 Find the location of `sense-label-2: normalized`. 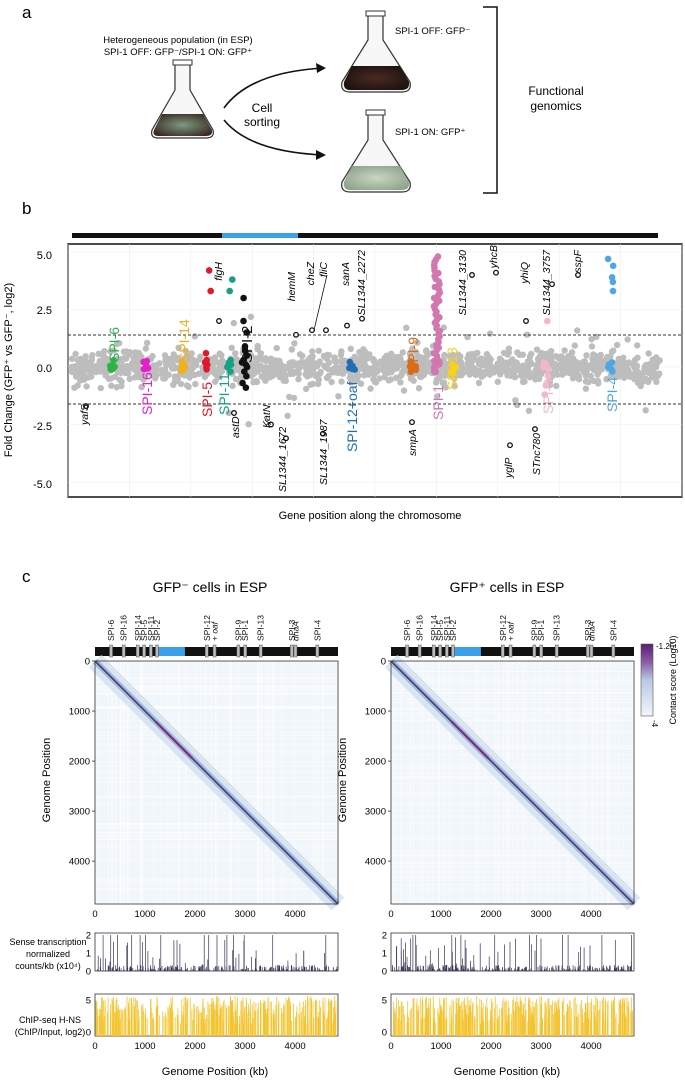

sense-label-2: normalized is located at coordinates (48, 954).